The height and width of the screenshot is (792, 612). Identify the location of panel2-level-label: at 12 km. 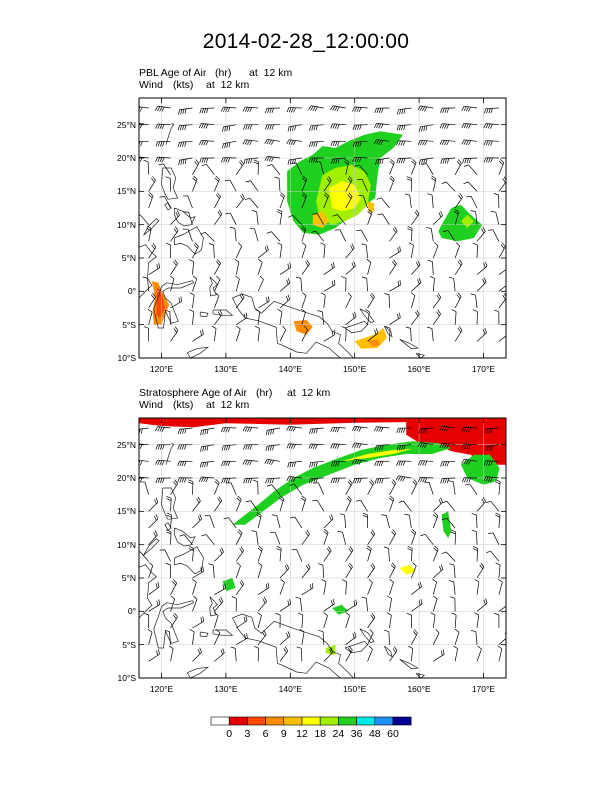
(309, 393).